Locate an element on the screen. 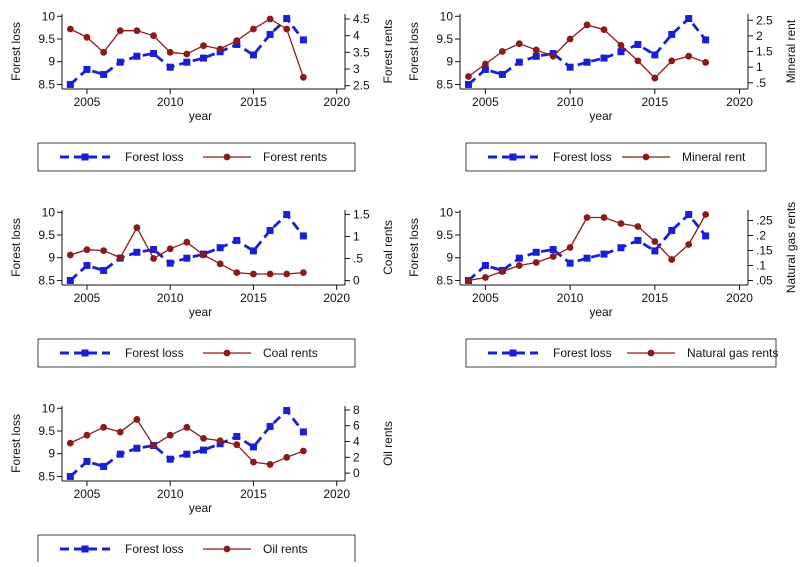 This screenshot has height=567, width=804. x-axis-label: year is located at coordinates (600, 116).